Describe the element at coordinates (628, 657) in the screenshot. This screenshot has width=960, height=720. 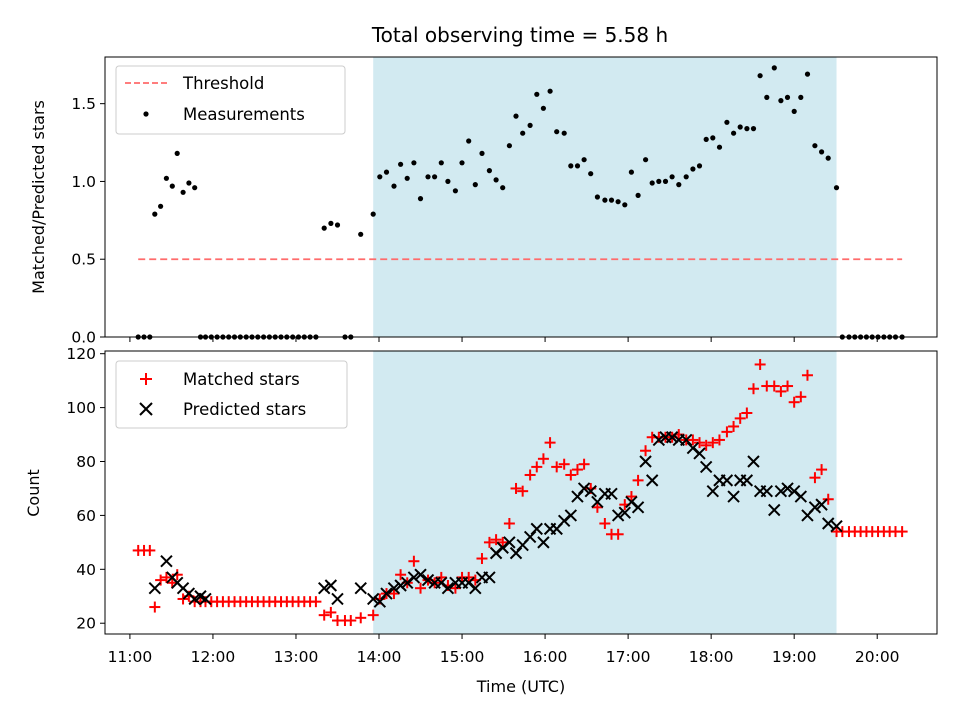
I see `x-tick-label: 17:00` at that location.